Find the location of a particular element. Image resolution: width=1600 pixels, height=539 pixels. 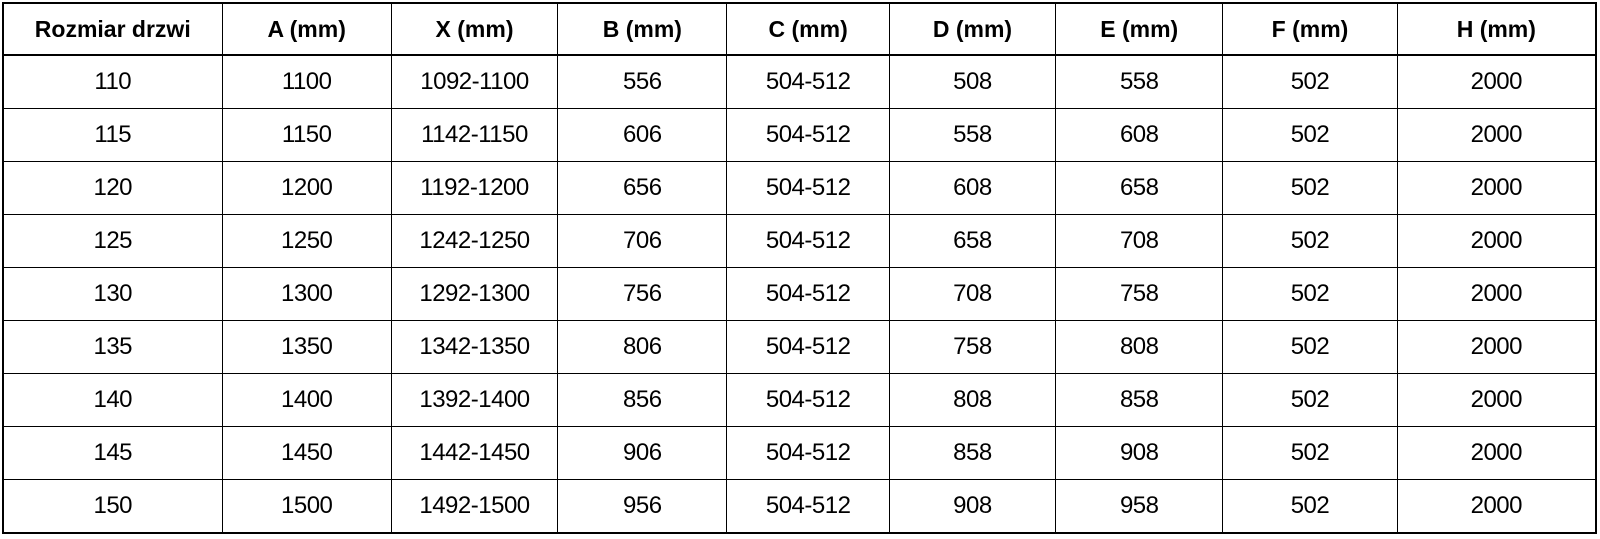

table-cell: 1150 is located at coordinates (306, 135).